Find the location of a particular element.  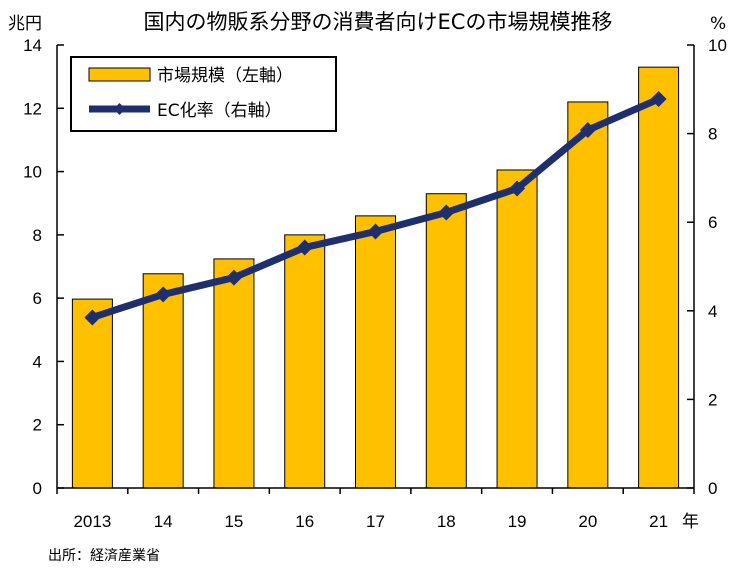

x-tick-label: 18 is located at coordinates (446, 521).